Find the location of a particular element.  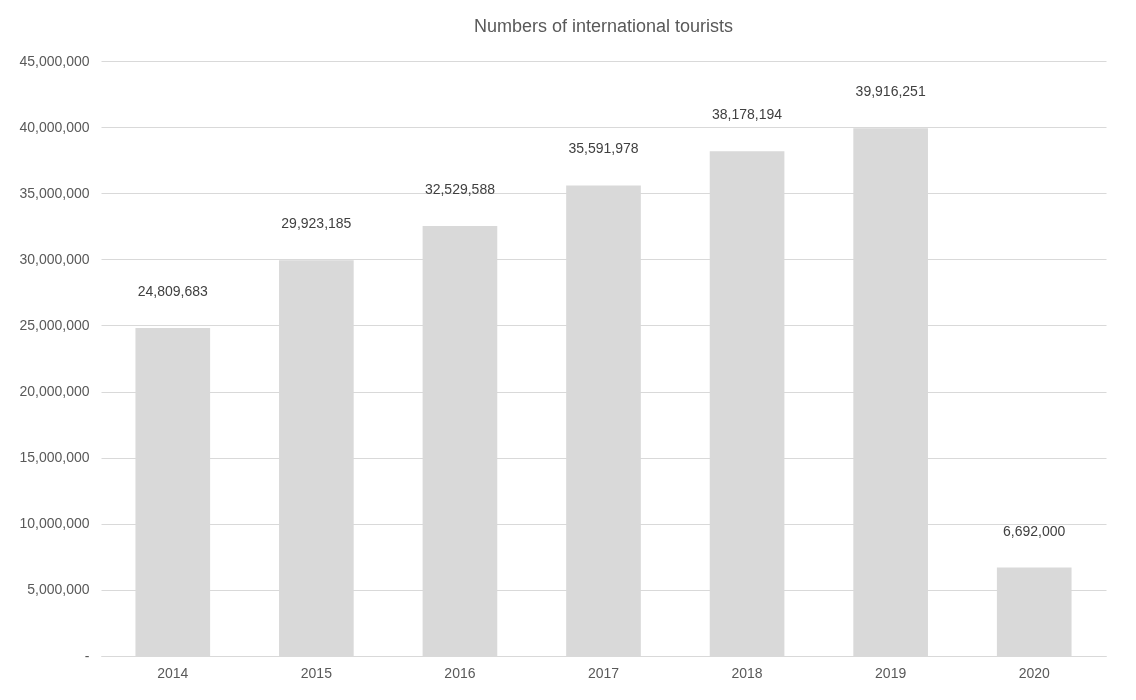

x-tick-label: 2016 is located at coordinates (460, 672).